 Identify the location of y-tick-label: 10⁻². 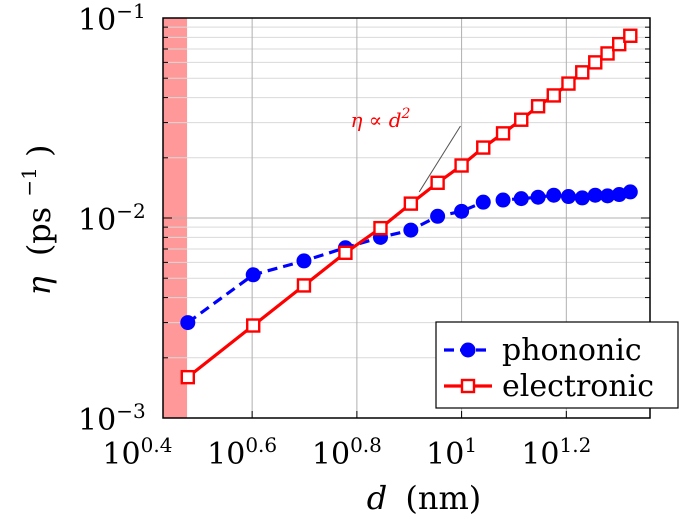
(112, 218).